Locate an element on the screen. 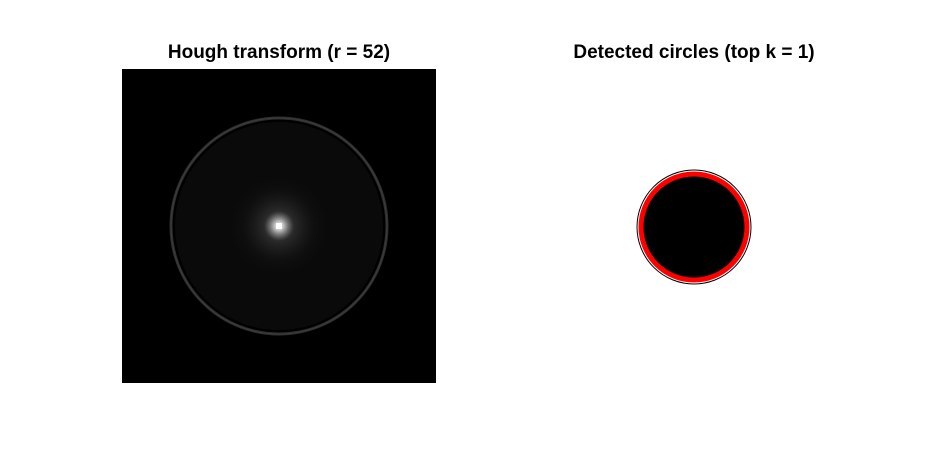 Image resolution: width=938 pixels, height=469 pixels. hough-panel-title: Hough transform (r = 52) is located at coordinates (279, 52).